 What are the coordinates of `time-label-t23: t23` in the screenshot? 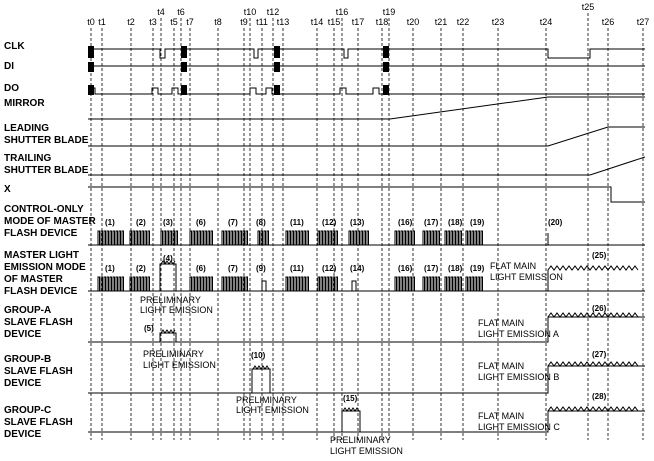 It's located at (498, 22).